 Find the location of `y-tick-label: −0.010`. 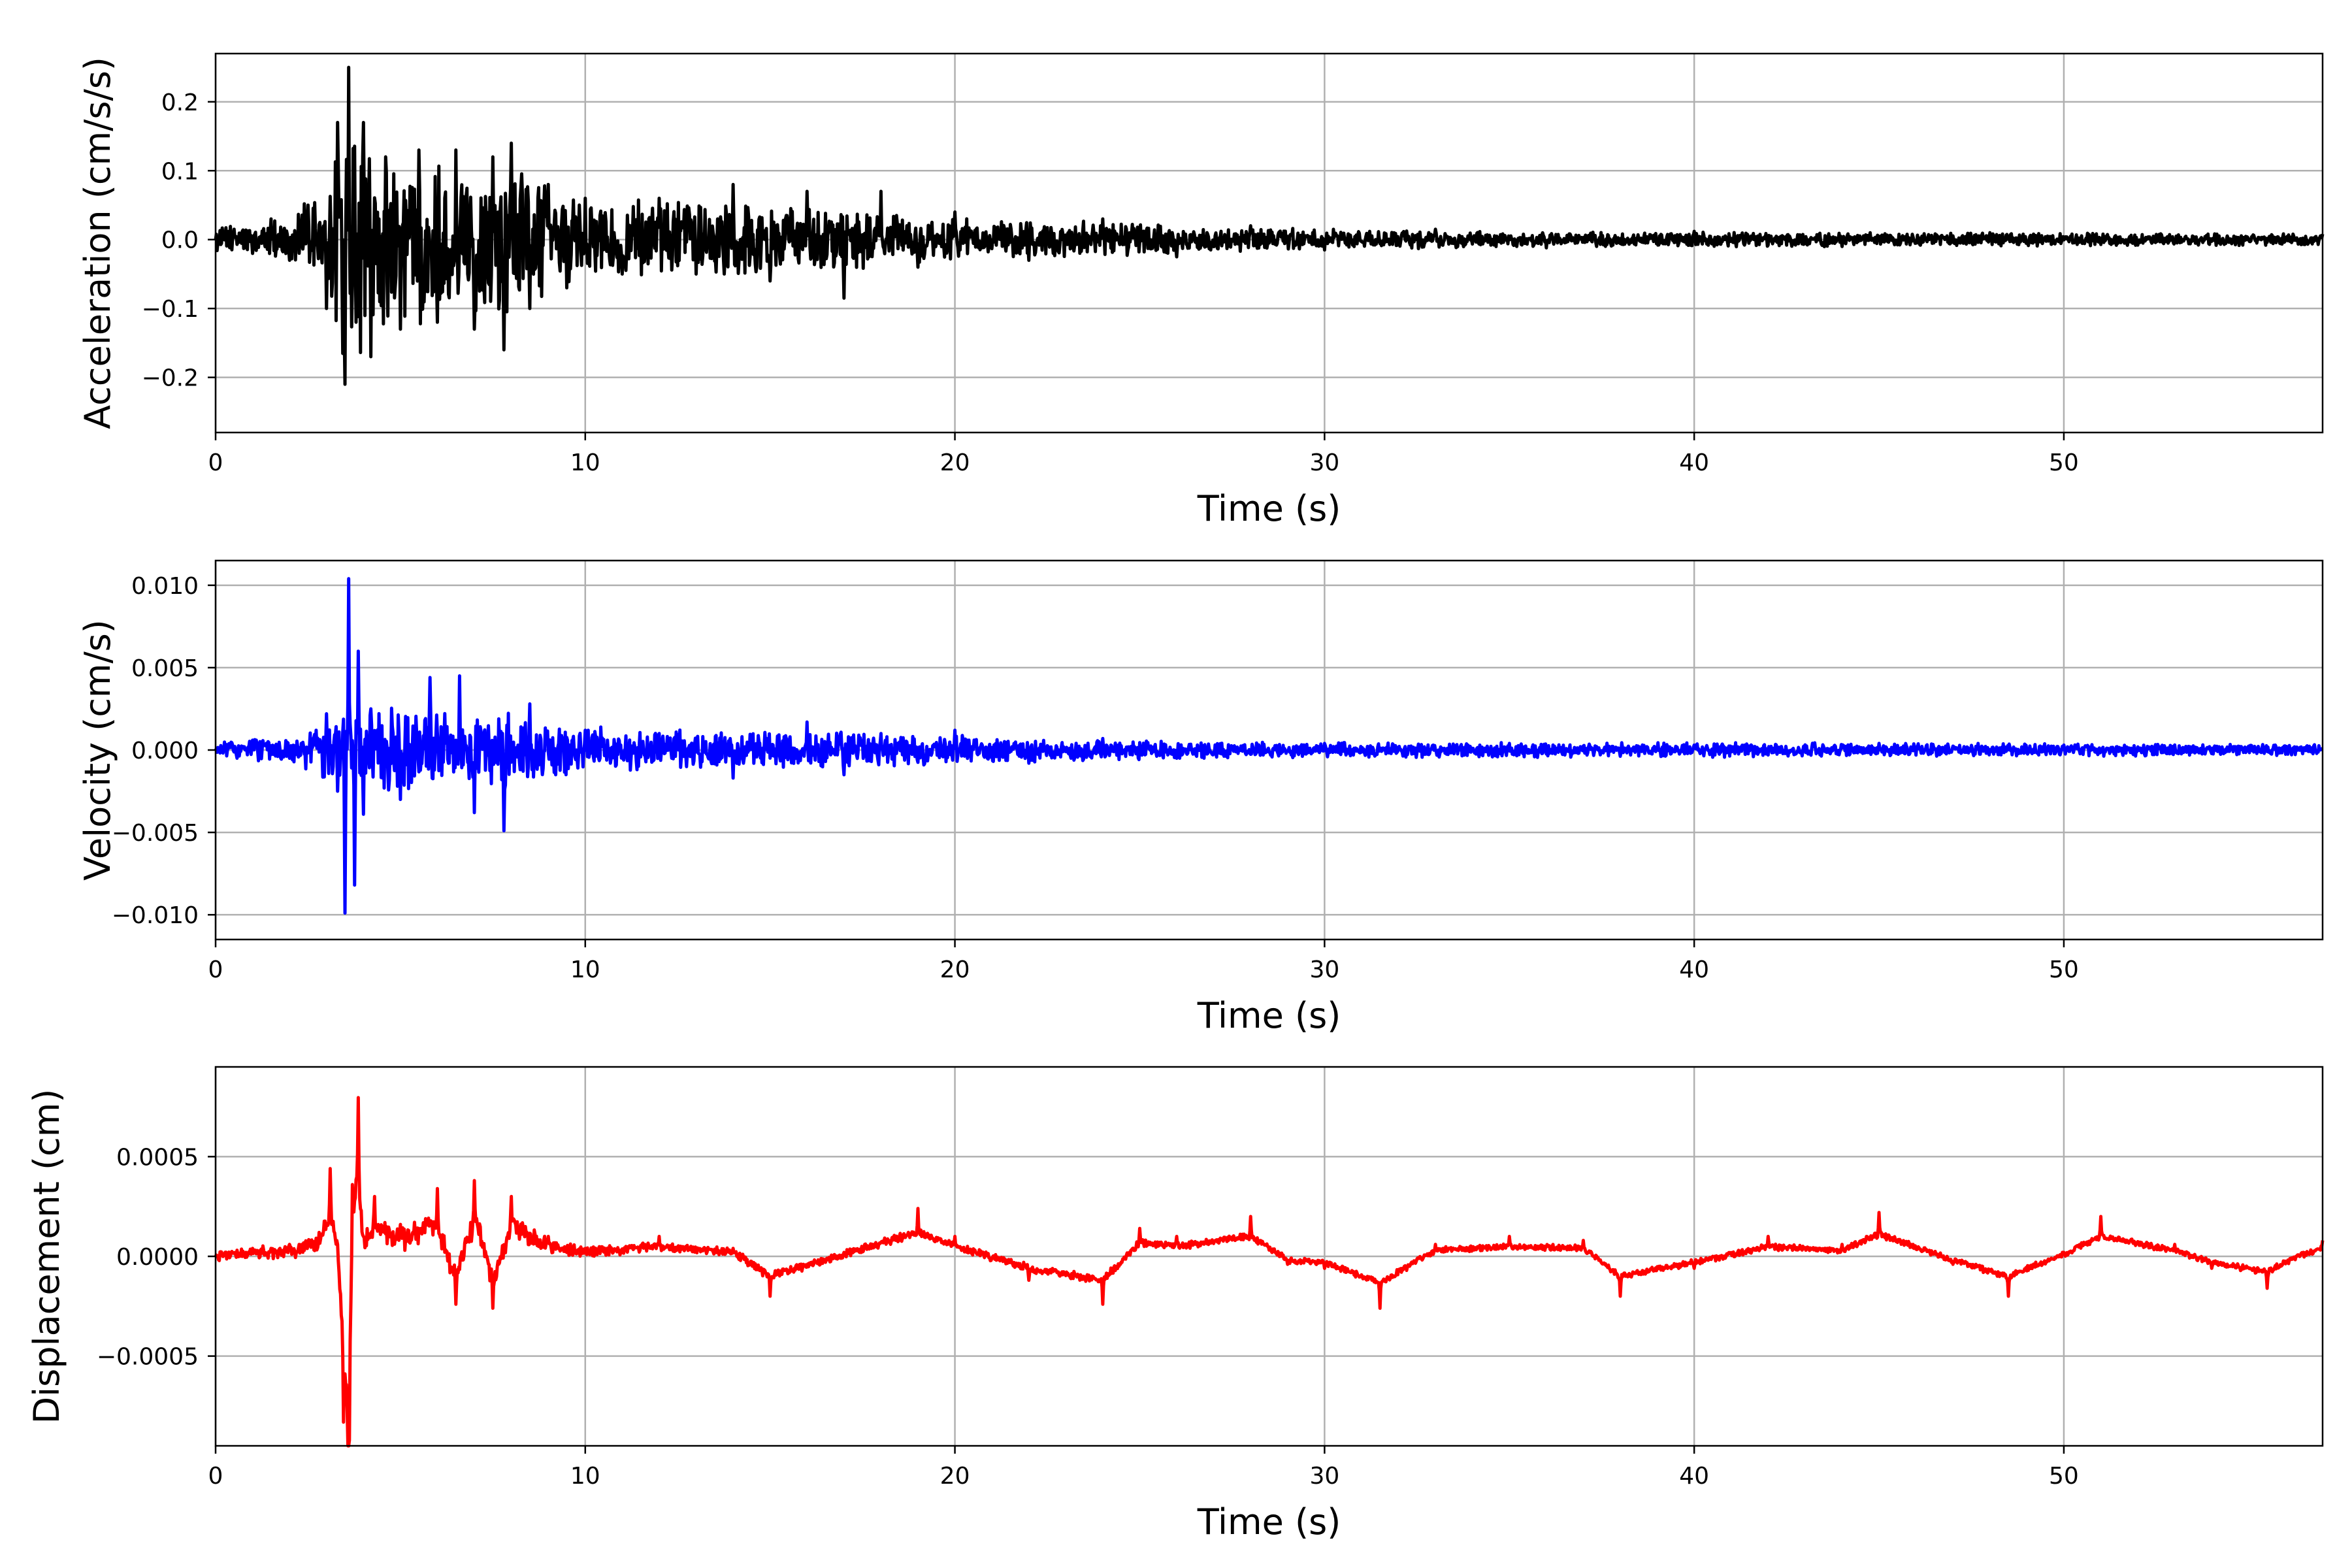

y-tick-label: −0.010 is located at coordinates (155, 915).